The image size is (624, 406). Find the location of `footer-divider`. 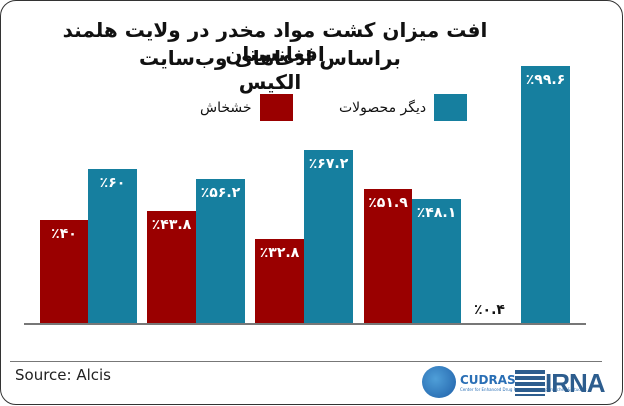

footer-divider is located at coordinates (306, 361).